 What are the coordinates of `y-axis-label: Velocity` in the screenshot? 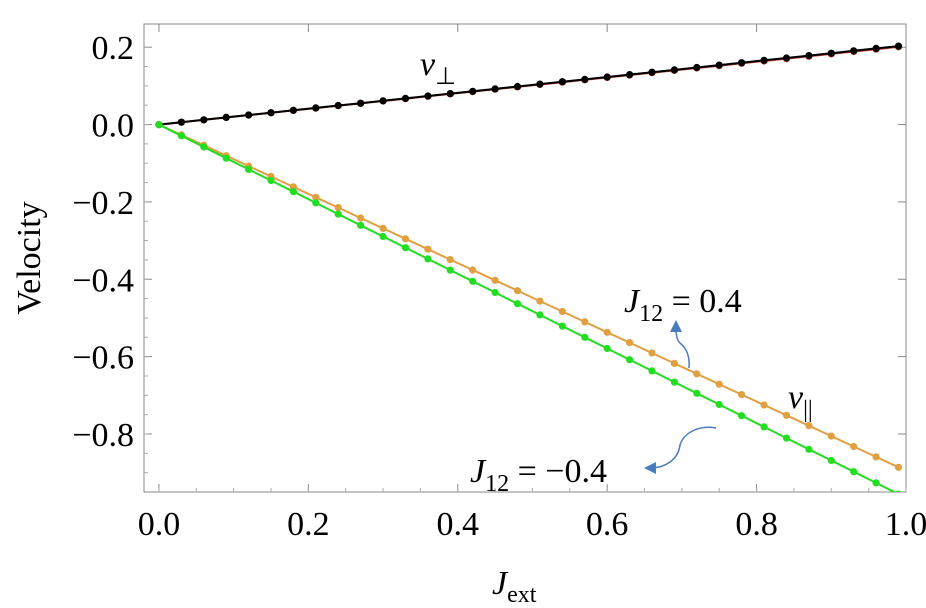 It's located at (29, 257).